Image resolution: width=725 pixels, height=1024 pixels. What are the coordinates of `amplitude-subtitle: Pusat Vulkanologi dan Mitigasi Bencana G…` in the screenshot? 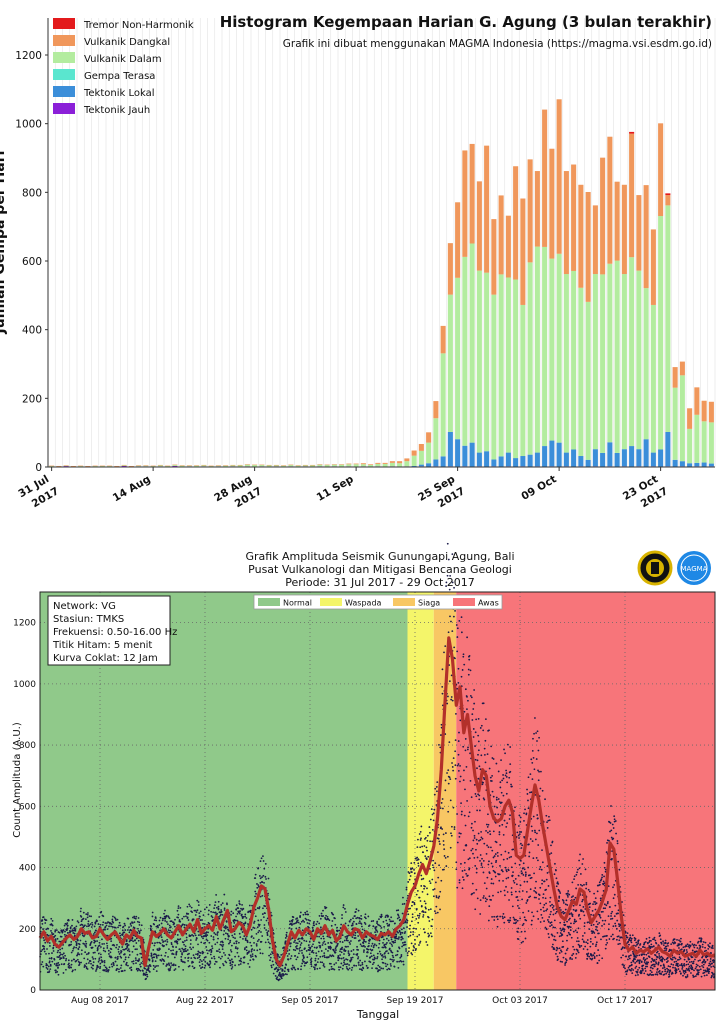 It's located at (380, 569).